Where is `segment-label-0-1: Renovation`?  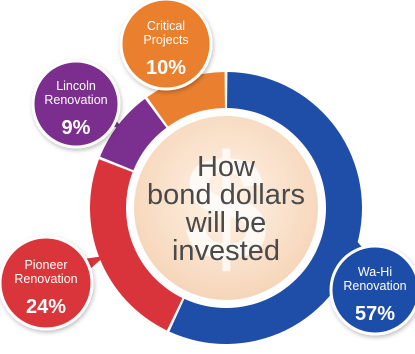
segment-label-0-1: Renovation is located at coordinates (374, 286).